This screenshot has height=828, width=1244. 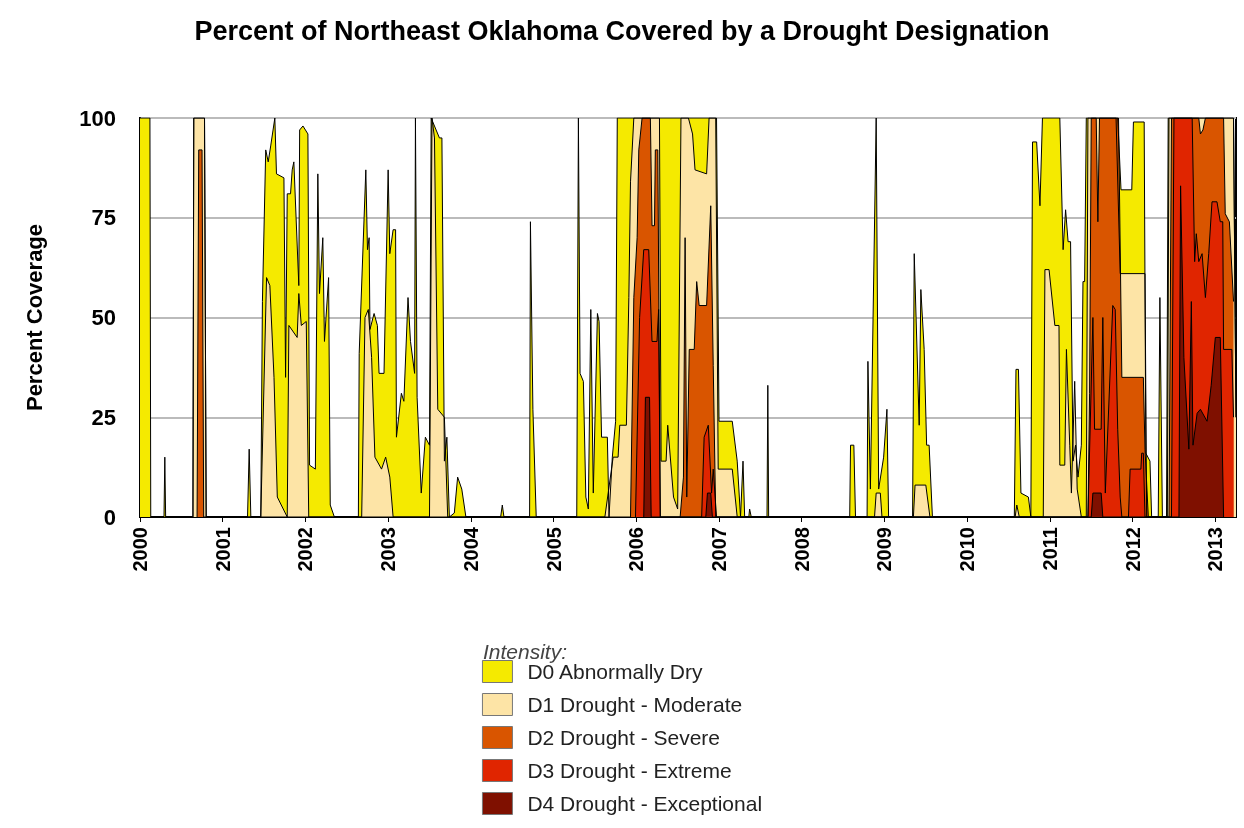 I want to click on chart-title: Percent of Northeast Oklahoma Covered by a Drought Designation, so click(x=622, y=31).